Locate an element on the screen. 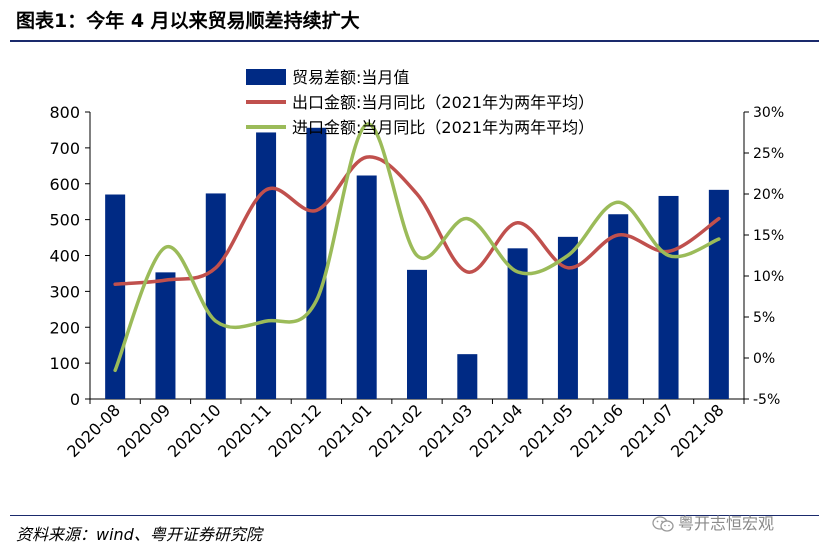 Image resolution: width=829 pixels, height=556 pixels. figure-title: 图表1：今年 4 月以来贸易顺差持续扩大 is located at coordinates (188, 21).